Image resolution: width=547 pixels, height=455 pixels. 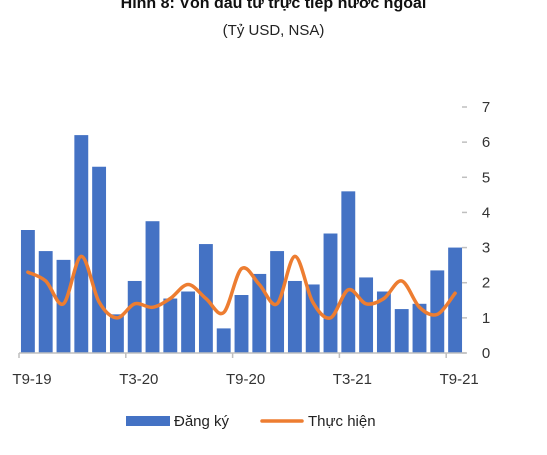 What do you see at coordinates (459, 379) in the screenshot?
I see `x-tick-label: T9-21` at bounding box center [459, 379].